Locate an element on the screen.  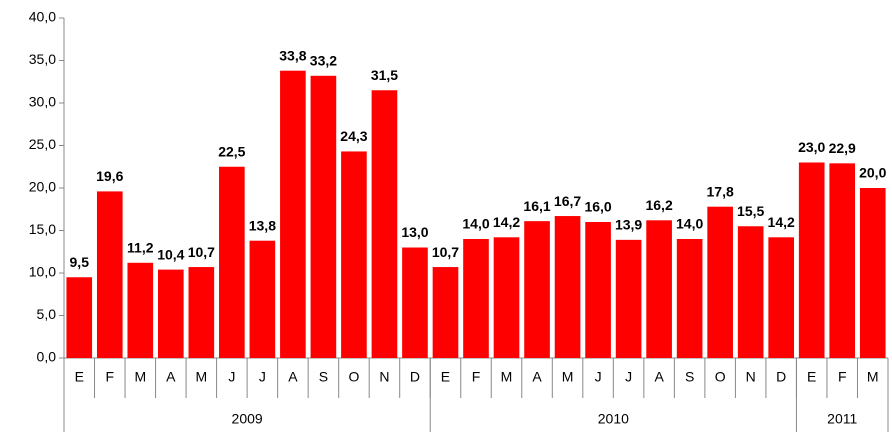
value-label: 33,2 is located at coordinates (323, 61).